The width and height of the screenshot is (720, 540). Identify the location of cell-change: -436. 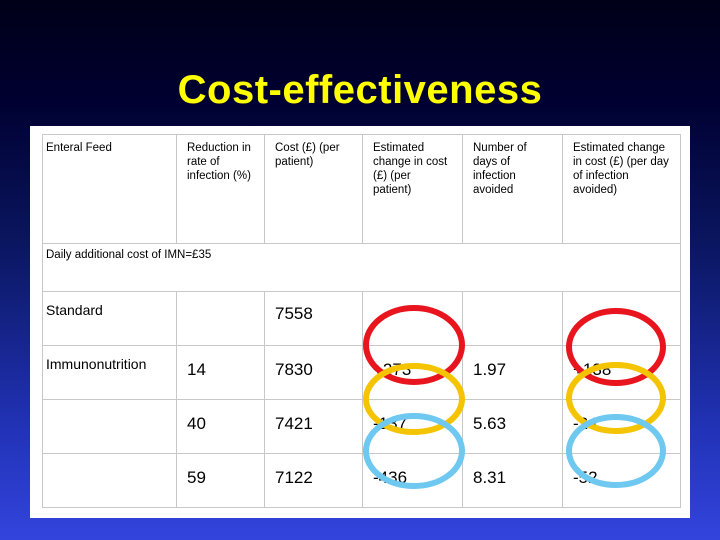
(412, 480).